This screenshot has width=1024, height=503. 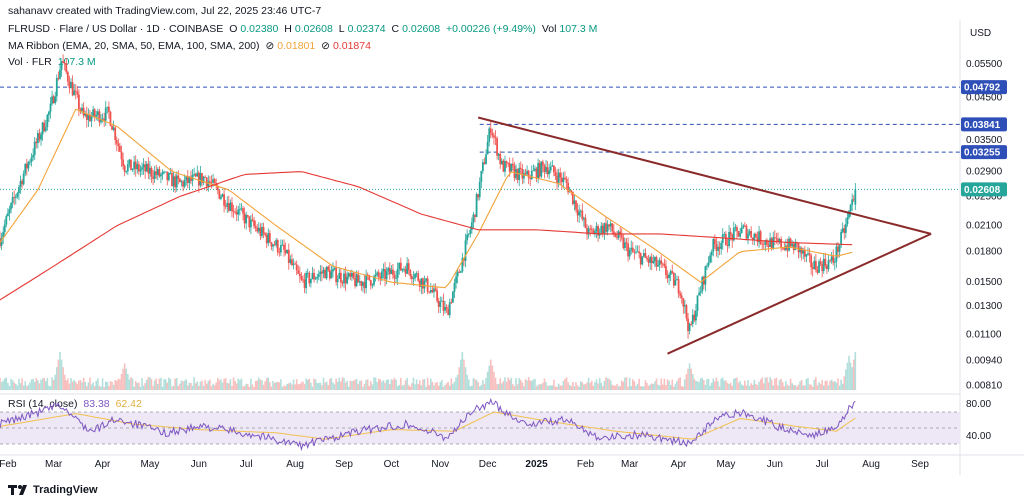 What do you see at coordinates (984, 386) in the screenshot?
I see `price-tick-label: 0.00810` at bounding box center [984, 386].